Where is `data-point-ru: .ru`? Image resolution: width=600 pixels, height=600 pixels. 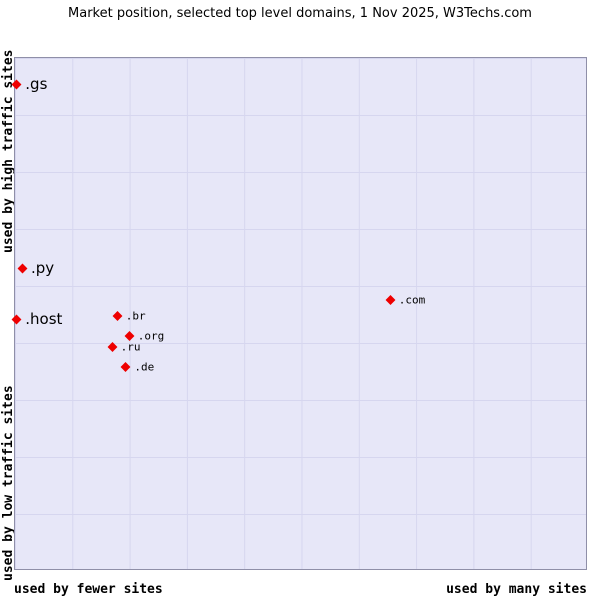
data-point-ru: .ru is located at coordinates (124, 347).